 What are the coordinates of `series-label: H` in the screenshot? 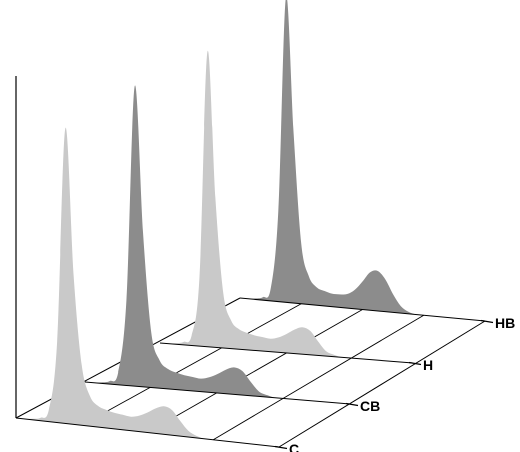 It's located at (428, 365).